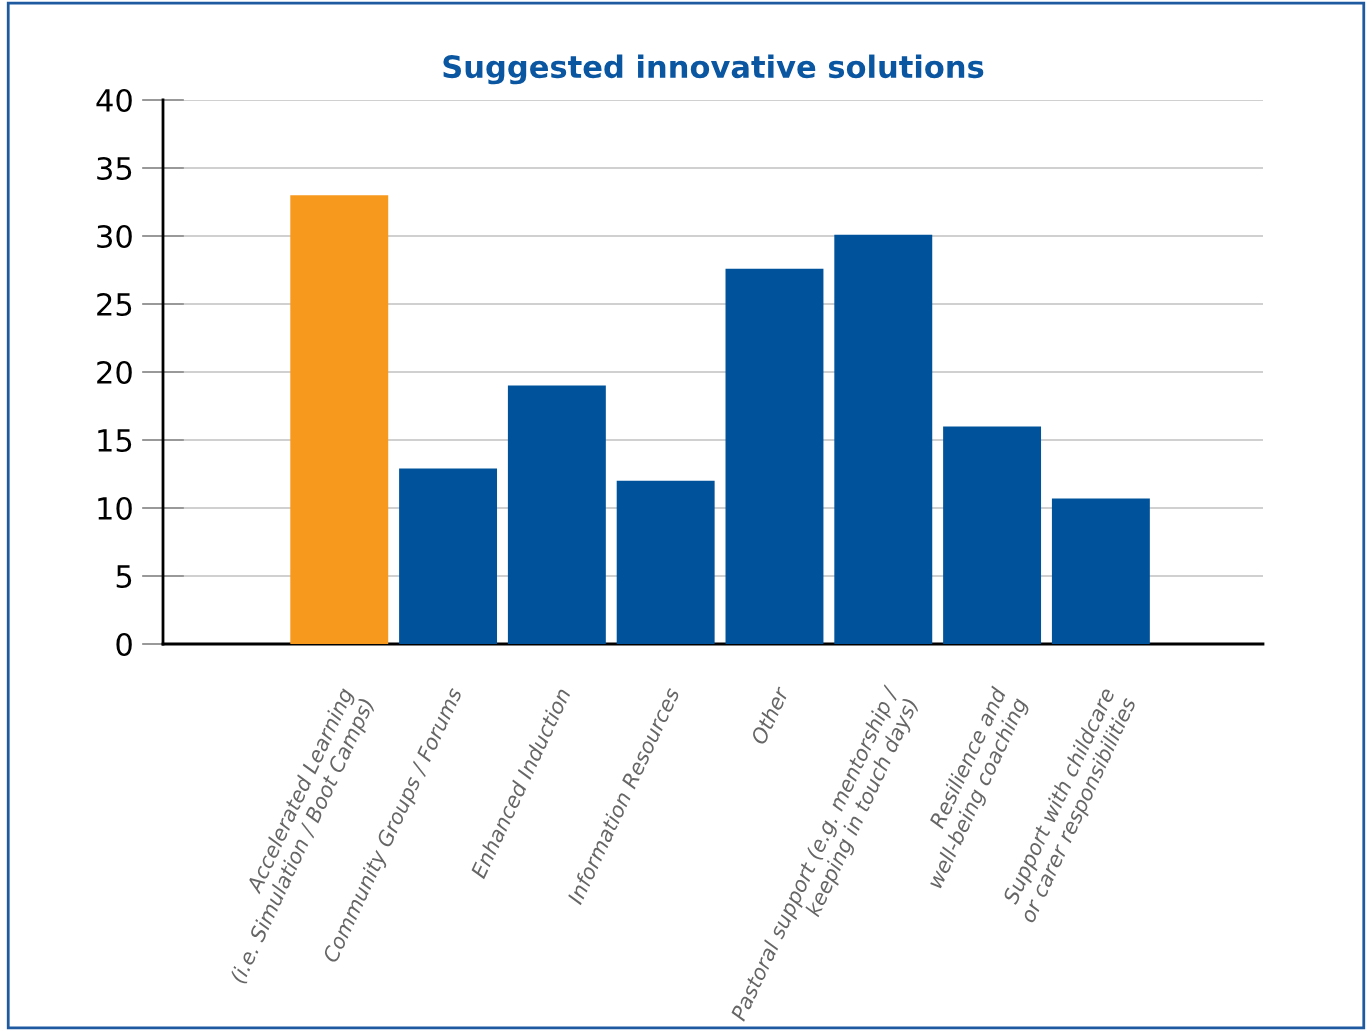  I want to click on y-tick-label: 10, so click(115, 508).